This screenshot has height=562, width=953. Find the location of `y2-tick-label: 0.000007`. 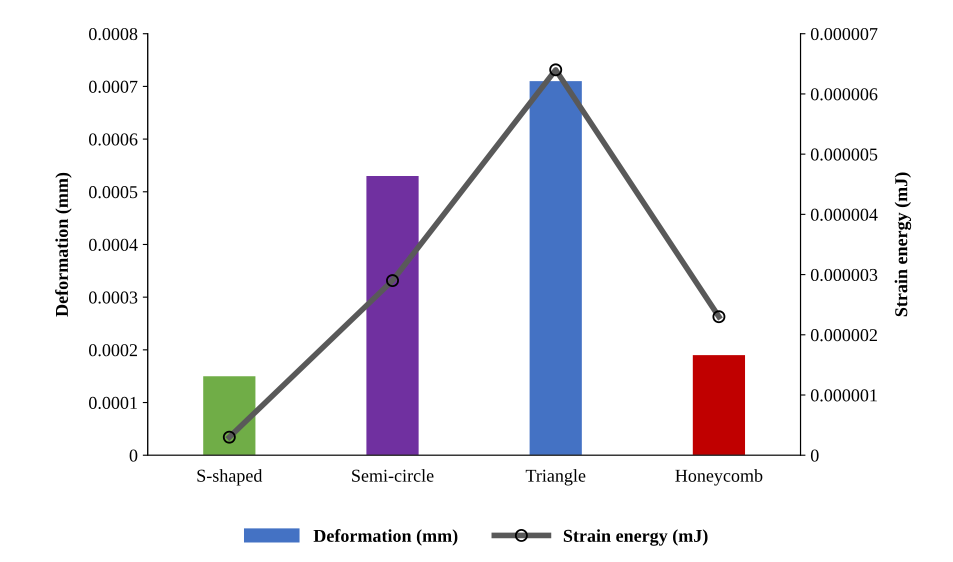

y2-tick-label: 0.000007 is located at coordinates (844, 34).